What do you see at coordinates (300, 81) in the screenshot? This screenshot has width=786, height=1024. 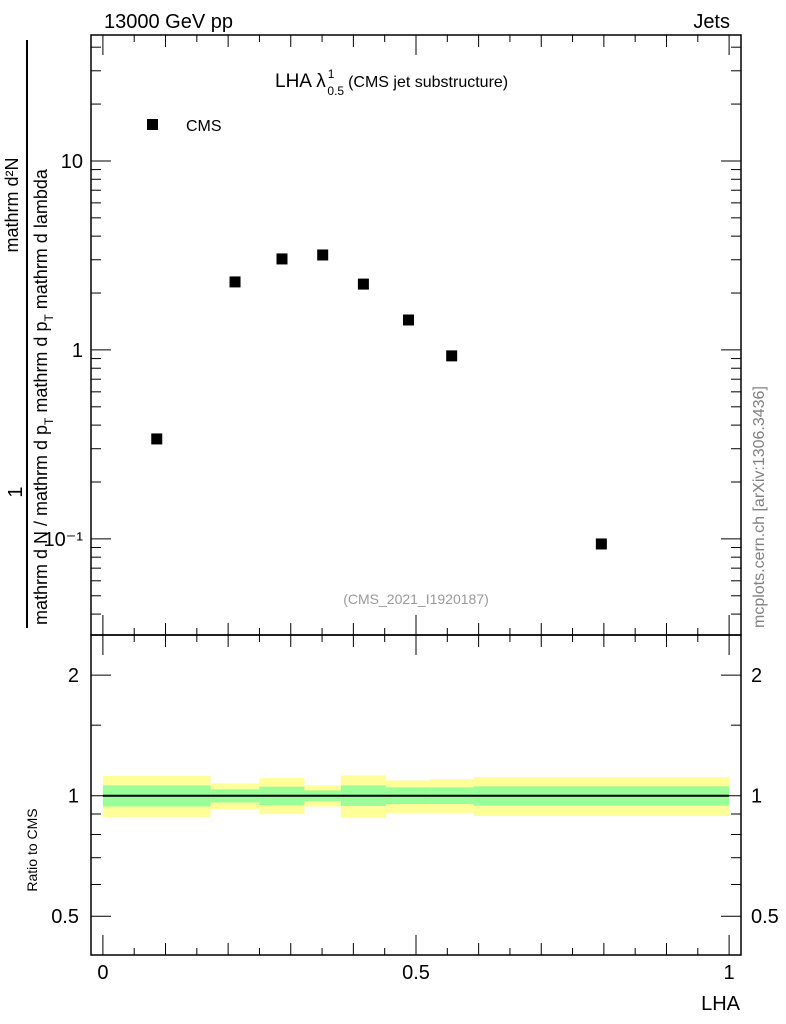 I see `title-main: LHA λ` at bounding box center [300, 81].